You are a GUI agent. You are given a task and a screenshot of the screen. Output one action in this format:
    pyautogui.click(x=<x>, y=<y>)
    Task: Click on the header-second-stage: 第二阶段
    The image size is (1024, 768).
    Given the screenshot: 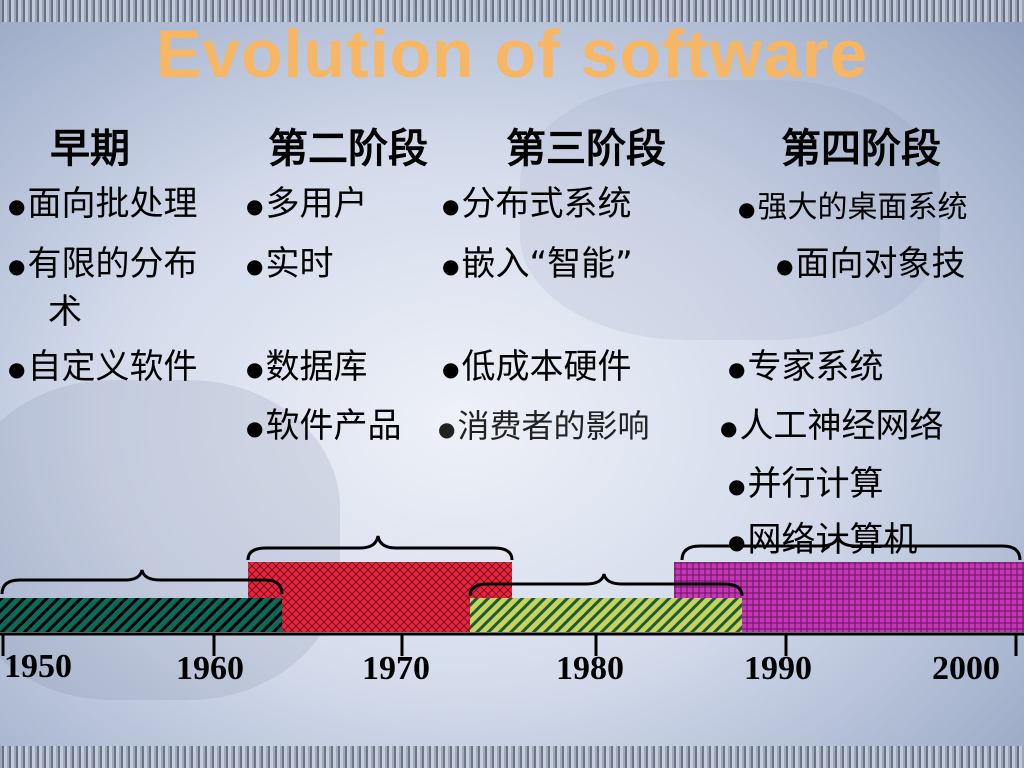 What is the action you would take?
    pyautogui.click(x=348, y=149)
    